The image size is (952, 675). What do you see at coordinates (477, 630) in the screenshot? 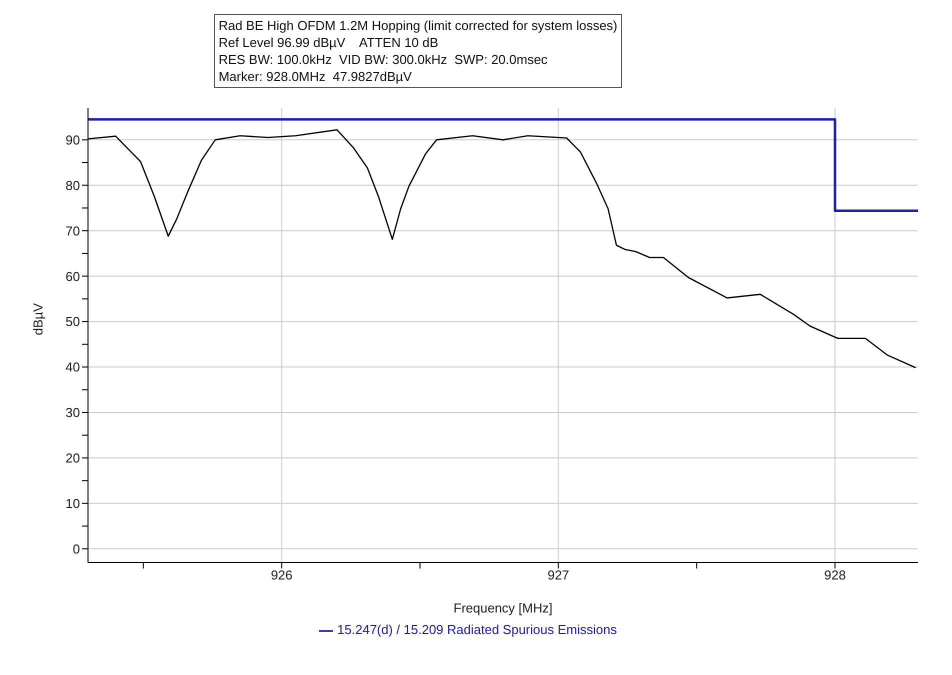
I see `legend-label: 15.247(d) / 15.209 Radiated Spurious Emissions` at bounding box center [477, 630].